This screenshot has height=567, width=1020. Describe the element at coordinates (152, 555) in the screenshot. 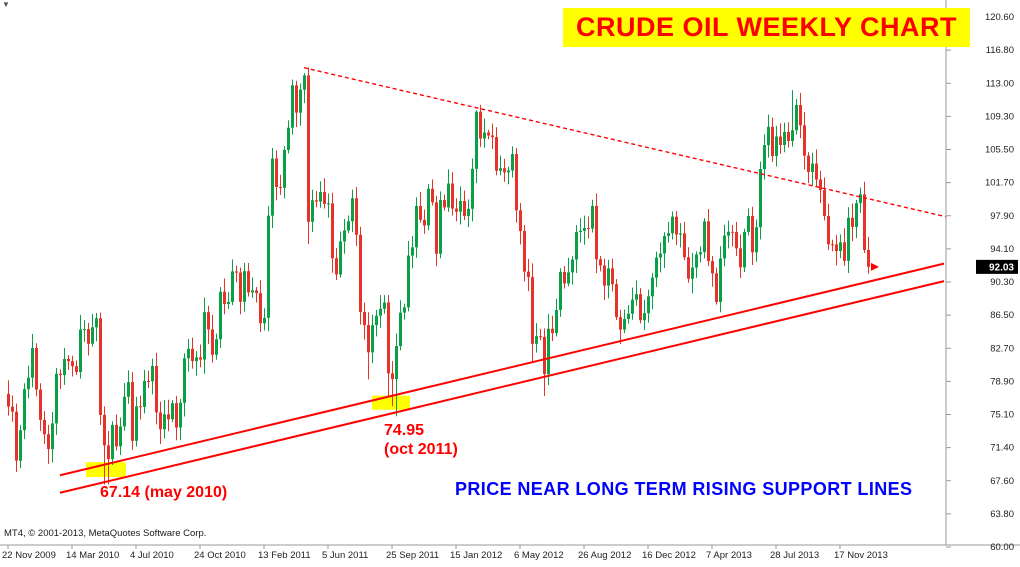

I see `date-tick-label: 4 Jul 2010` at that location.